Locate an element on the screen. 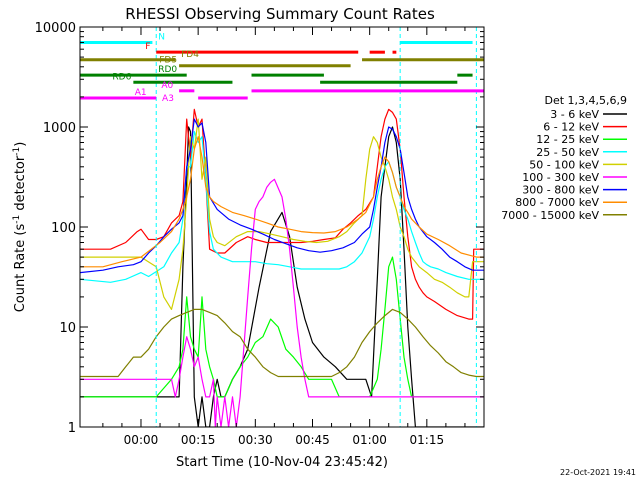  x-tick-label-0: 00:00 is located at coordinates (141, 440).